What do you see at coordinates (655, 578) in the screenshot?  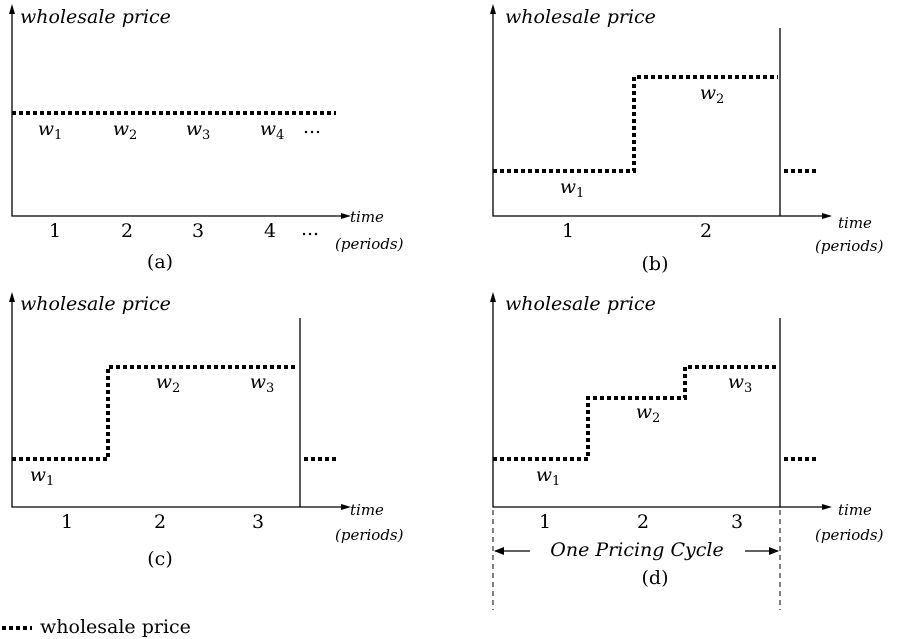 I see `caption: (d)` at bounding box center [655, 578].